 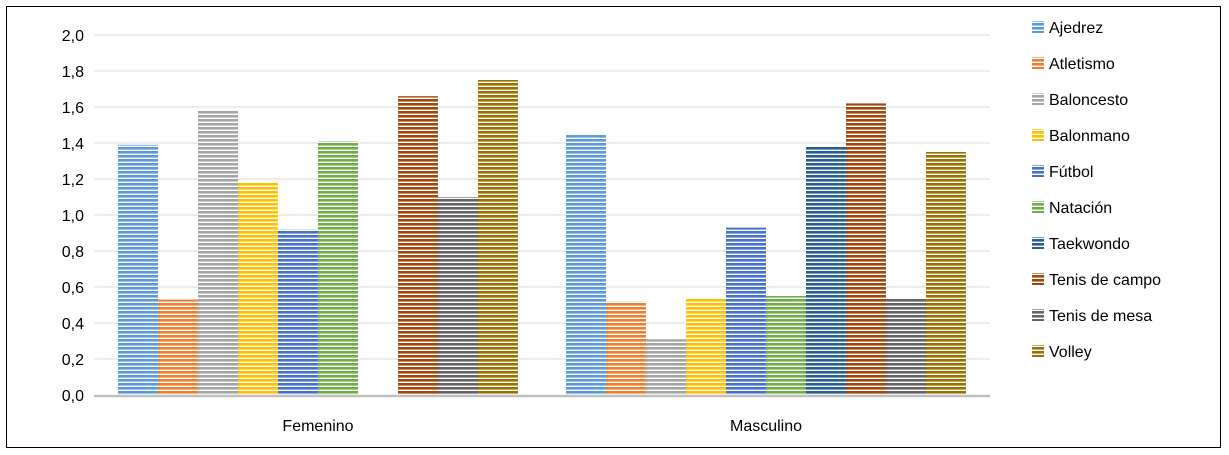 I want to click on bar-taekwondo-masculino, so click(x=826, y=270).